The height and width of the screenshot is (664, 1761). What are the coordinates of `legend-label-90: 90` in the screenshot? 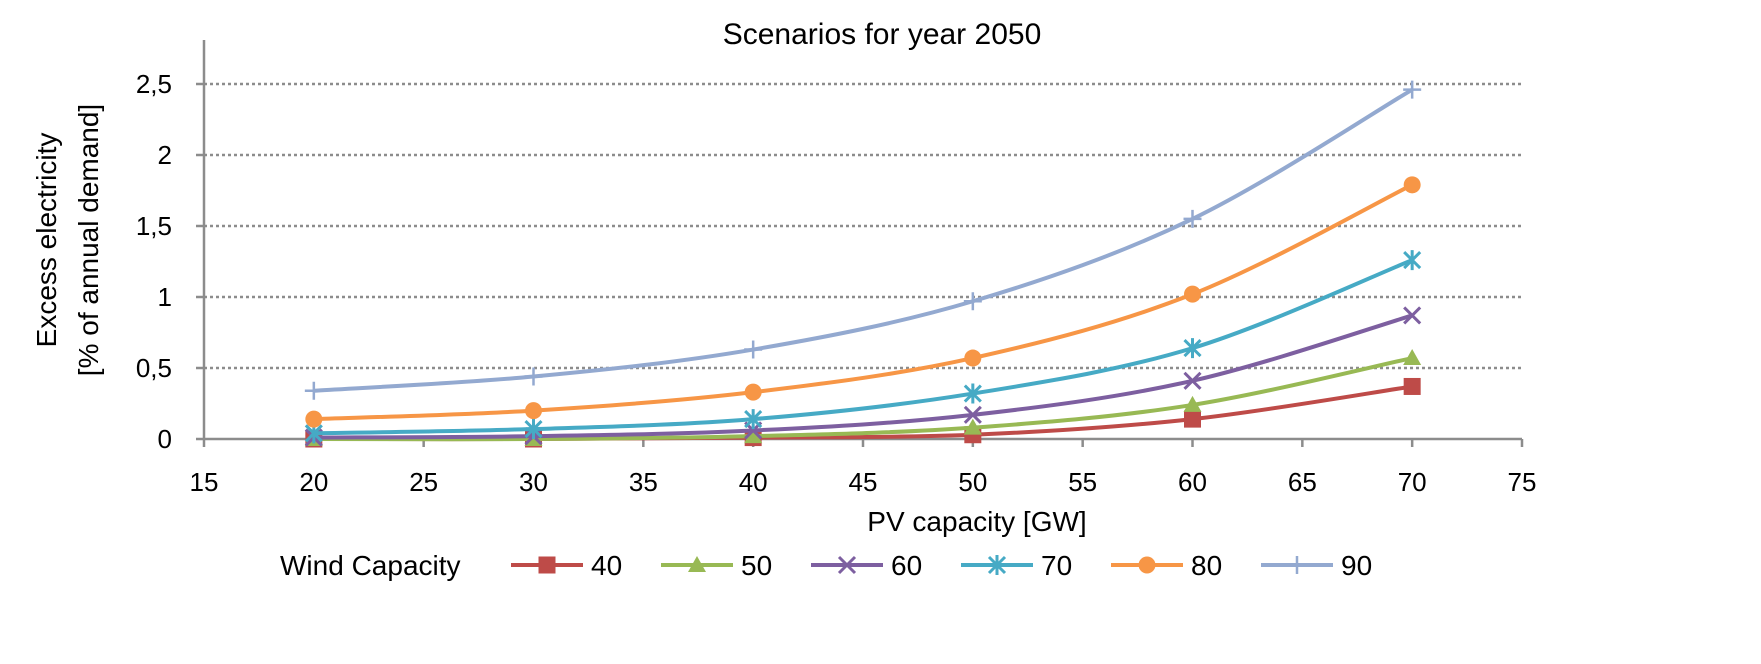 It's located at (1356, 565).